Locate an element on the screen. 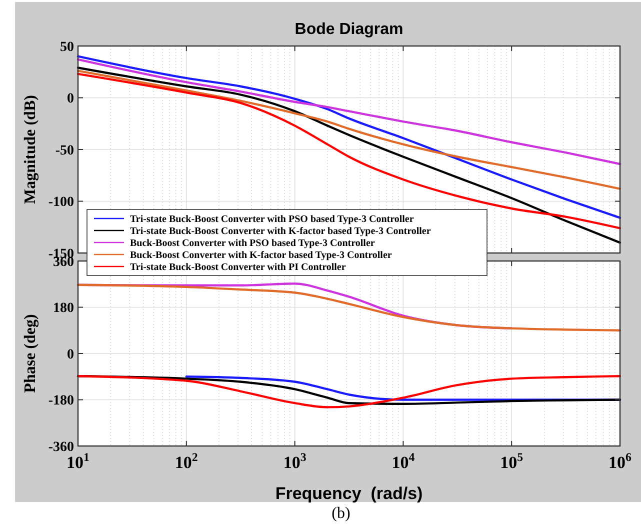 This screenshot has height=527, width=641. legend-label: Tri-state Buck-Boost Converter with PI Controller is located at coordinates (238, 268).